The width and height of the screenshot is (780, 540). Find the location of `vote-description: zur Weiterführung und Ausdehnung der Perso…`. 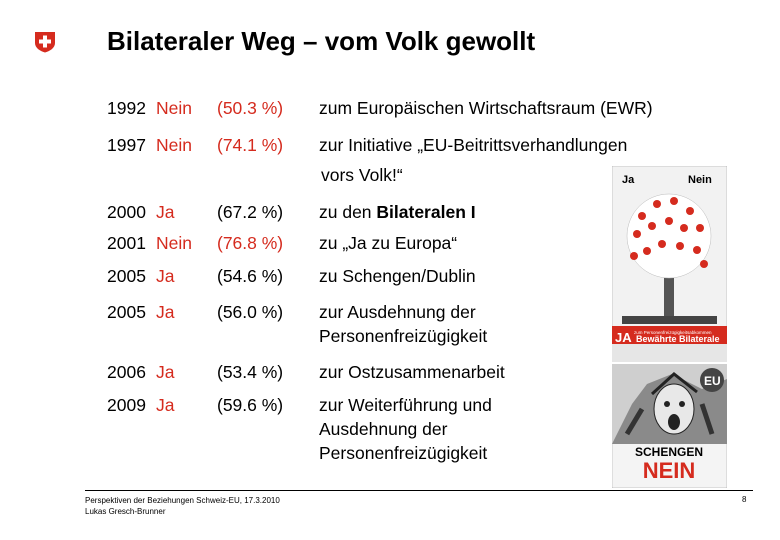

vote-description: zur Weiterführung und Ausdehnung der Perso… is located at coordinates (405, 429).